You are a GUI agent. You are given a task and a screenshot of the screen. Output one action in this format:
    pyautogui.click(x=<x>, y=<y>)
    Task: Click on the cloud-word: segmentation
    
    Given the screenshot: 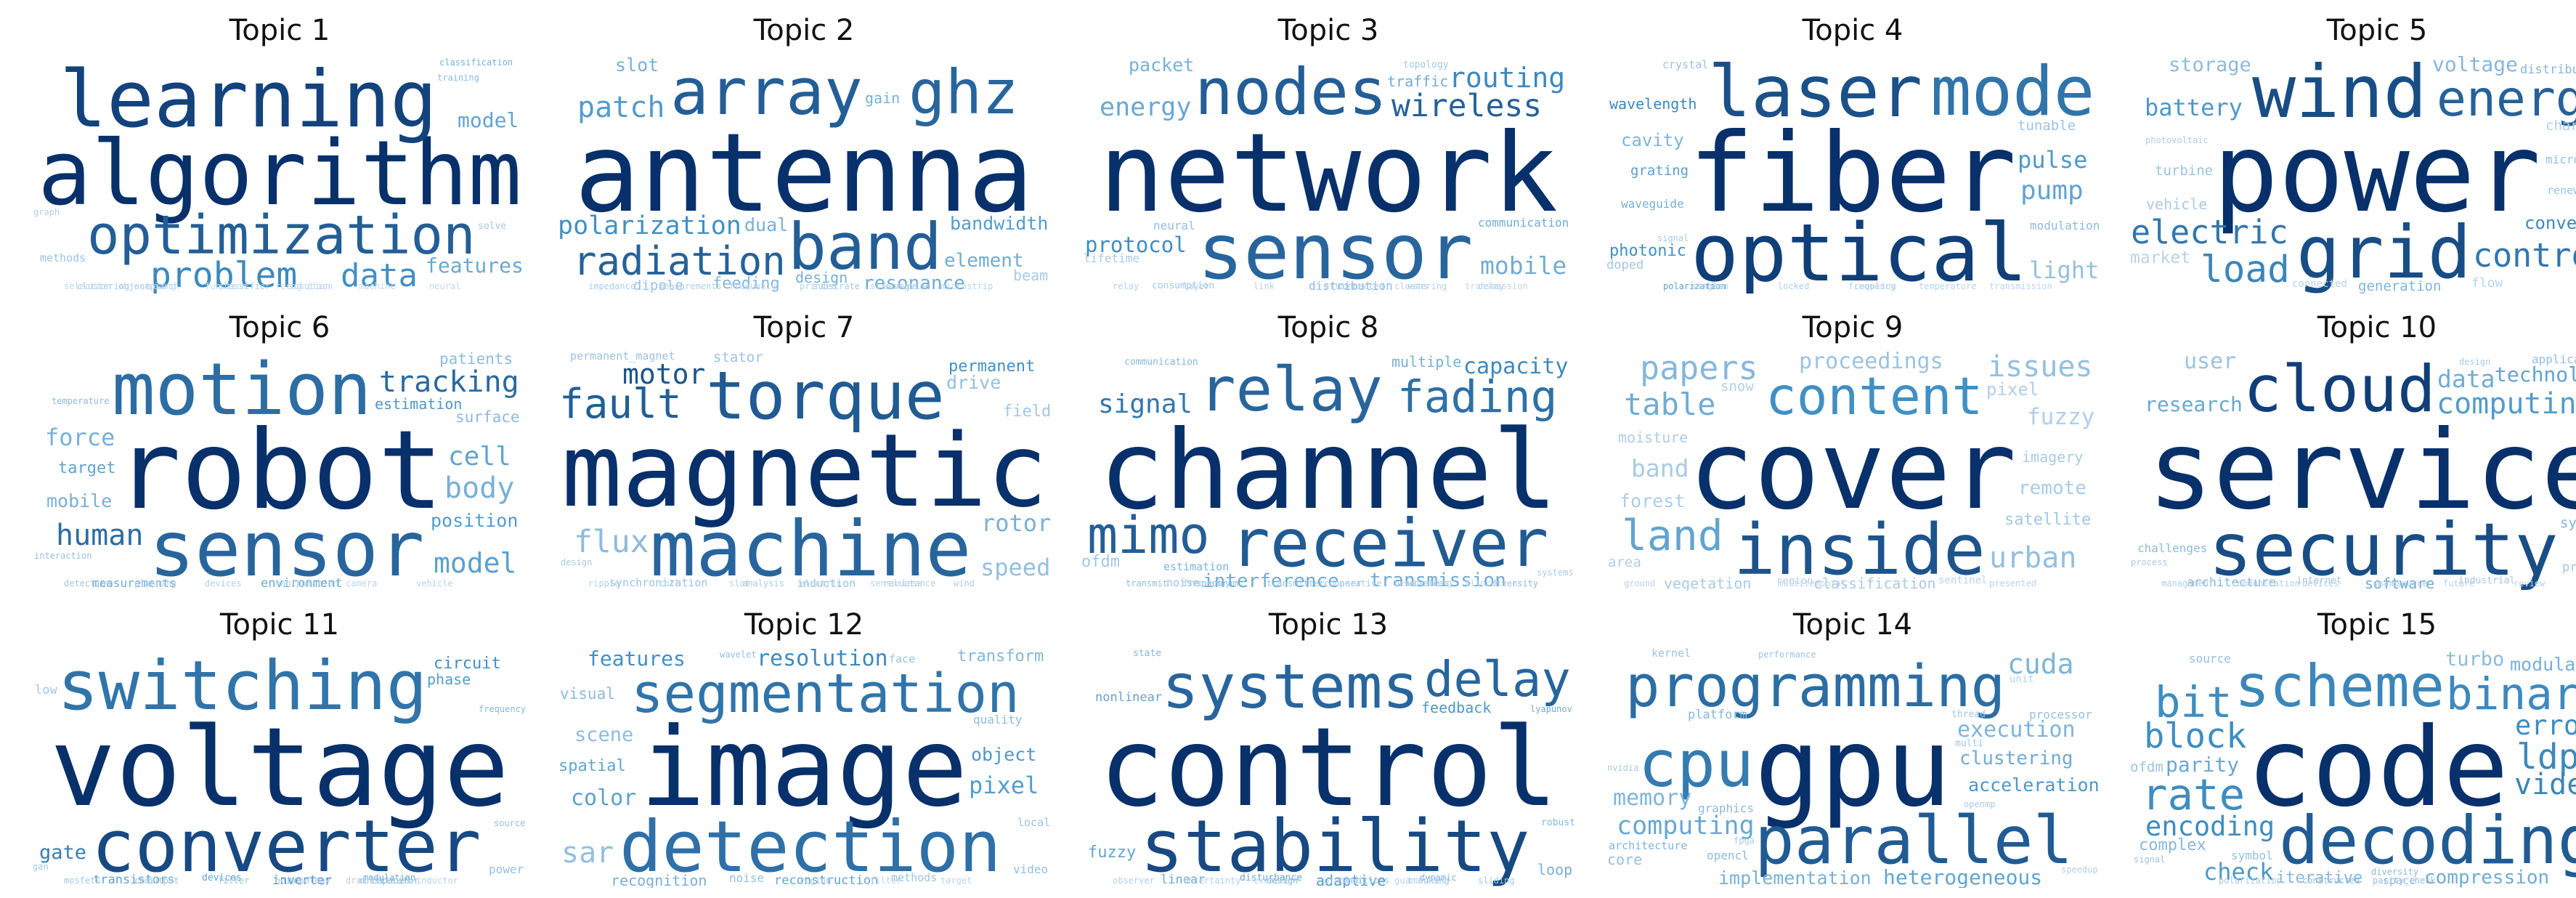 What is the action you would take?
    pyautogui.click(x=826, y=694)
    